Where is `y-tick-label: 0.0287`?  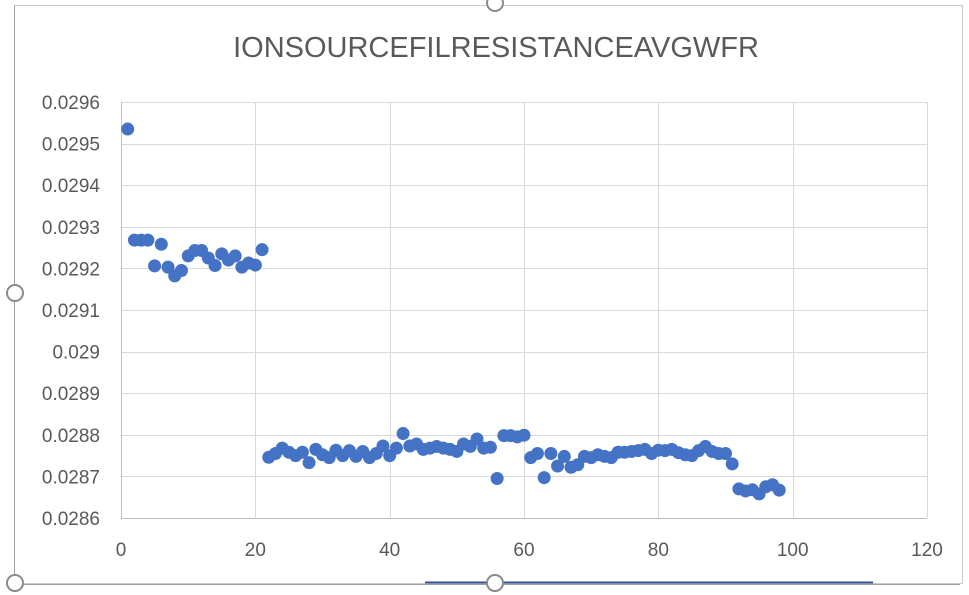
y-tick-label: 0.0287 is located at coordinates (71, 477).